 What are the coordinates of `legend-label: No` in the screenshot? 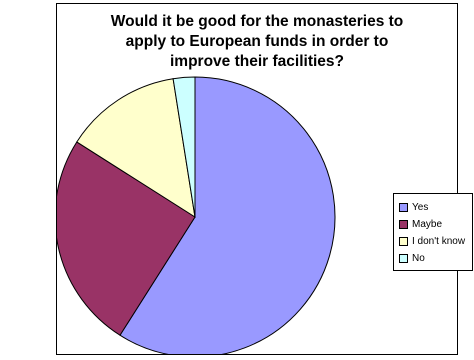 It's located at (418, 258).